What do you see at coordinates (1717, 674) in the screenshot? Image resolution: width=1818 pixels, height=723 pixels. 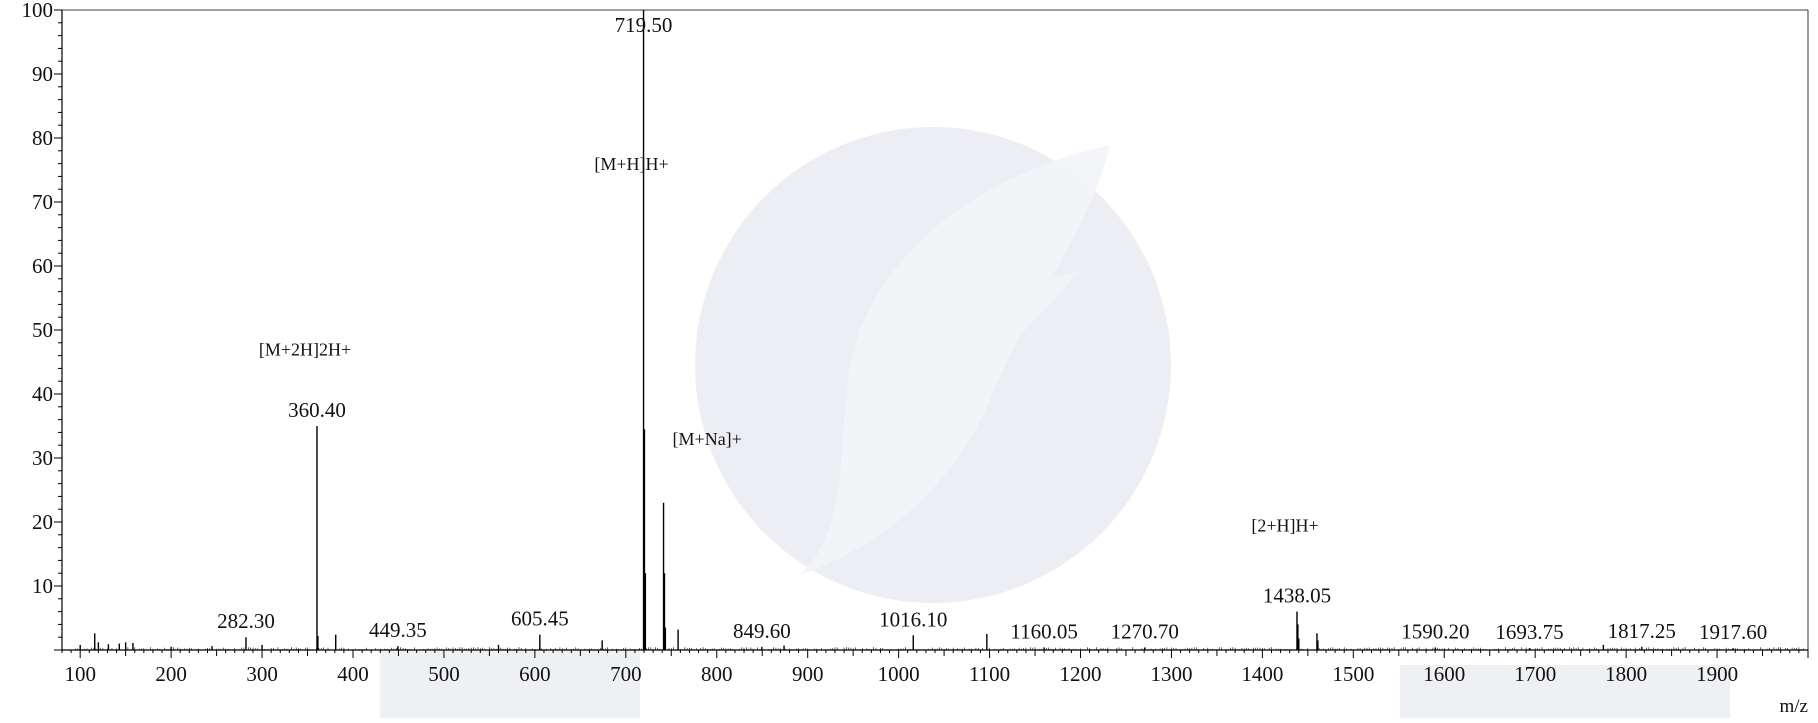 I see `x-tick-label: 1900` at bounding box center [1717, 674].